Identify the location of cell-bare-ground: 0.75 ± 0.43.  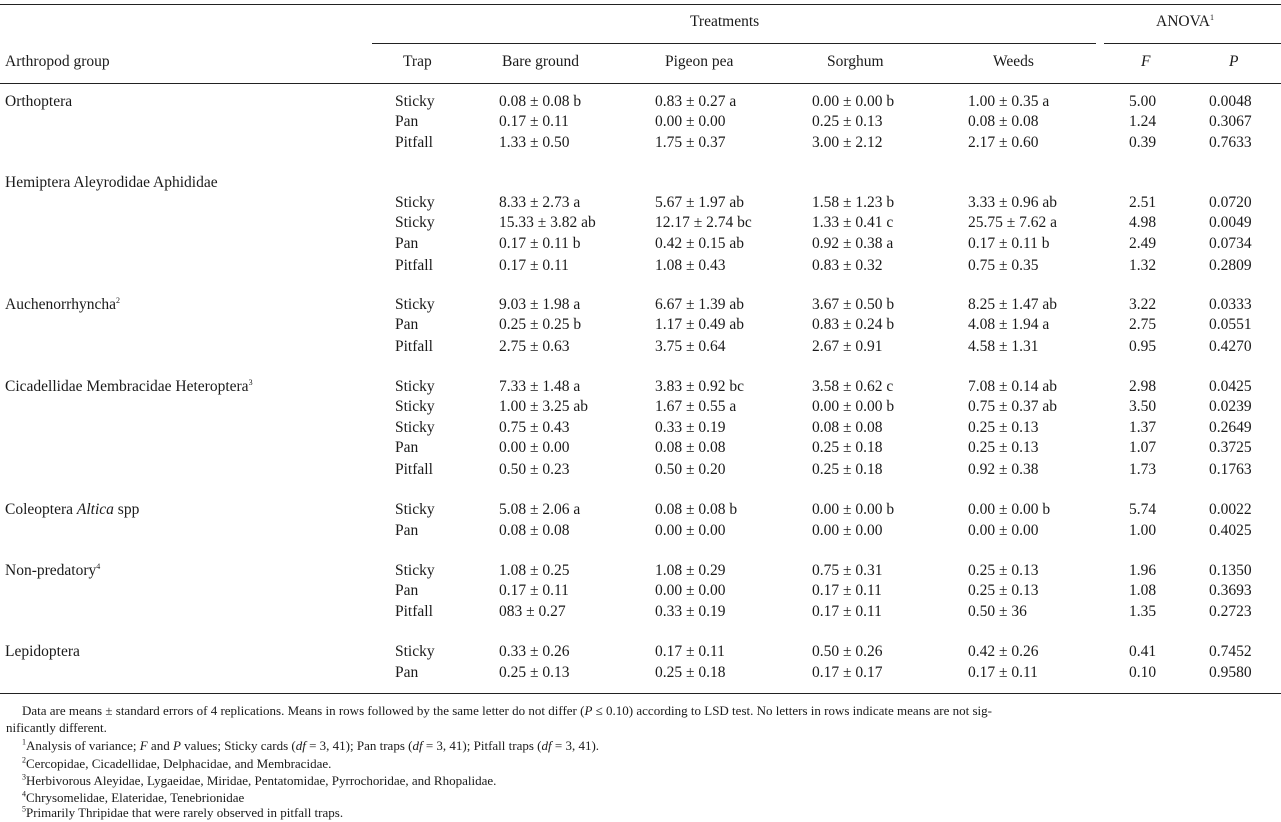
(534, 427).